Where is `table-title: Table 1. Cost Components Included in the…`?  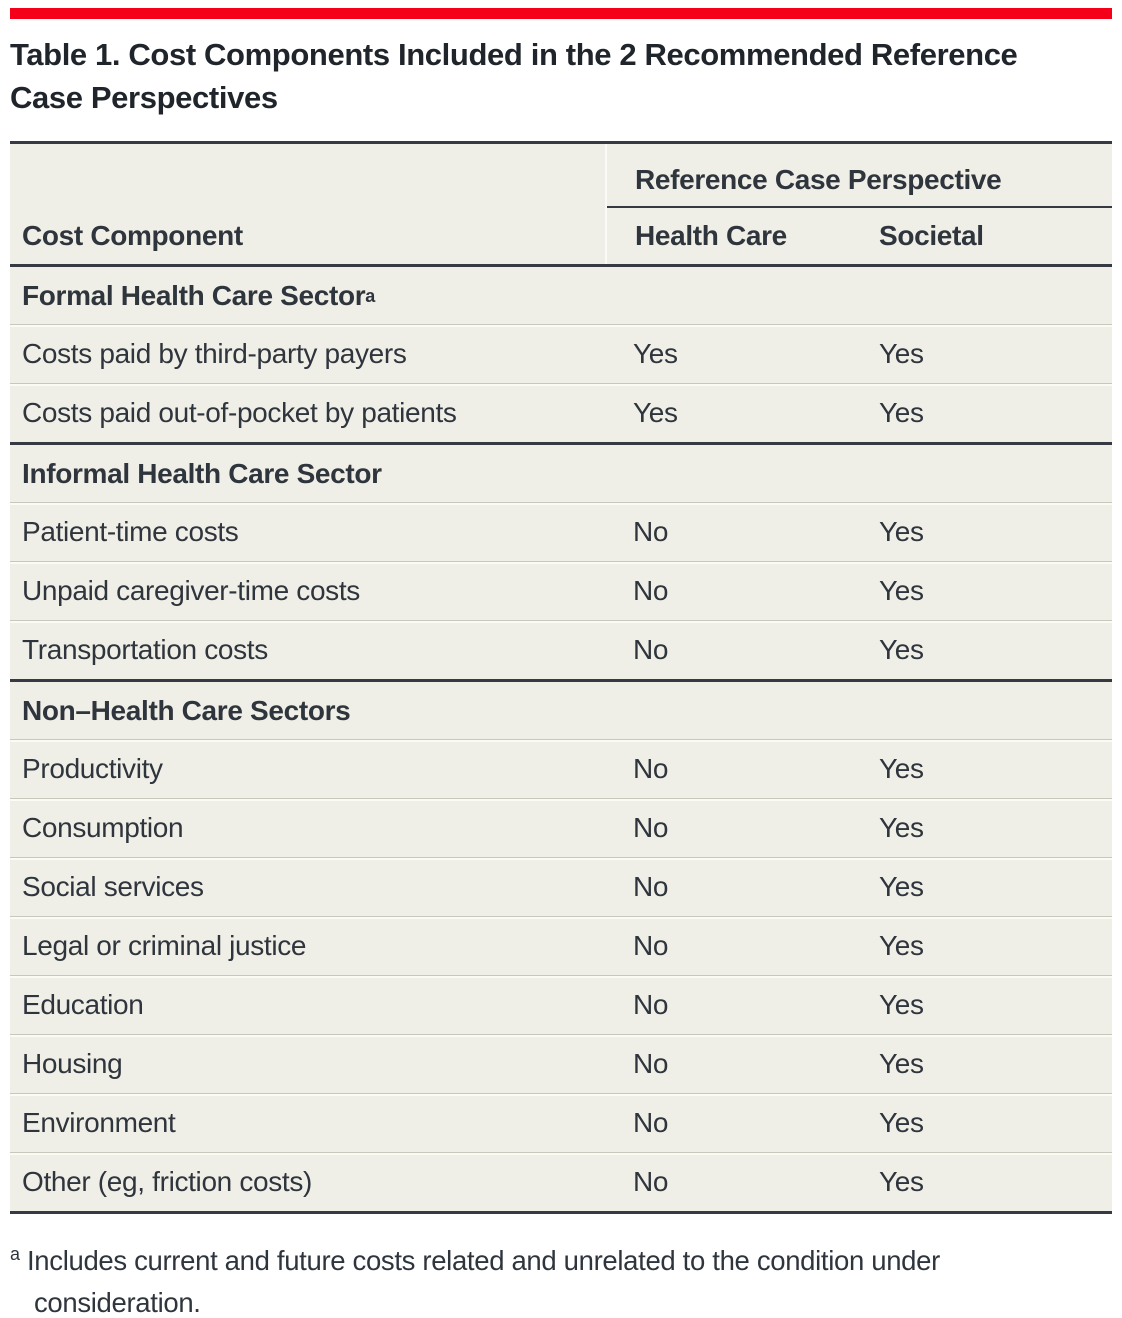 table-title: Table 1. Cost Components Included in the… is located at coordinates (561, 76).